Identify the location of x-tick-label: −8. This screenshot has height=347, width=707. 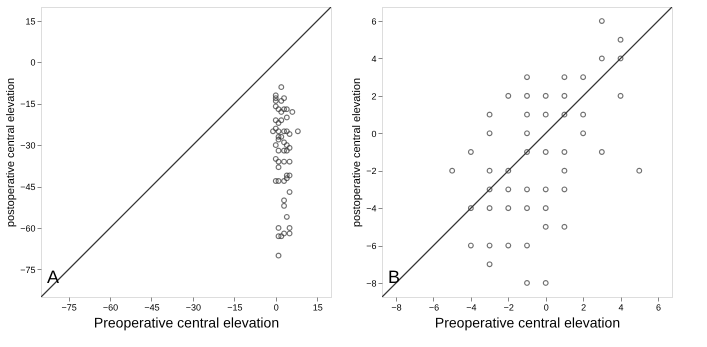
(396, 307).